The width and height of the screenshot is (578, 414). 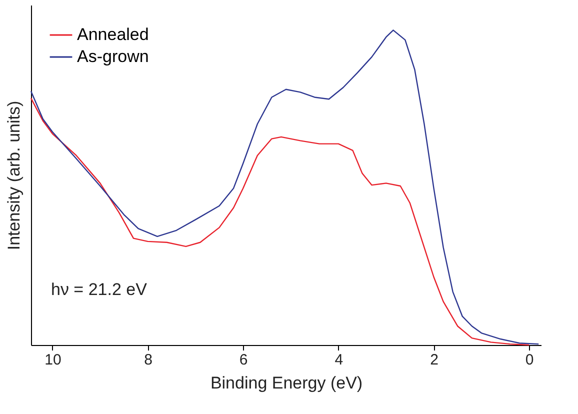 I want to click on legend-label: Annealed, so click(x=113, y=34).